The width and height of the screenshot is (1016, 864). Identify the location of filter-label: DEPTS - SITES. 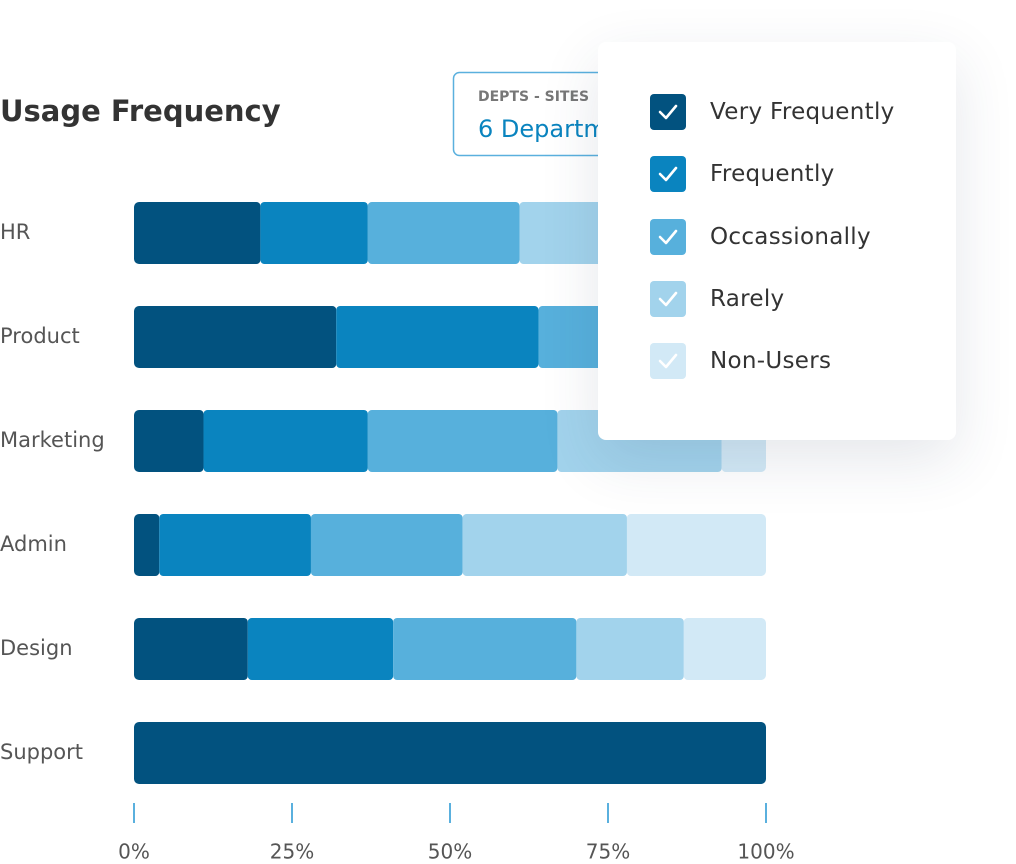
(533, 97).